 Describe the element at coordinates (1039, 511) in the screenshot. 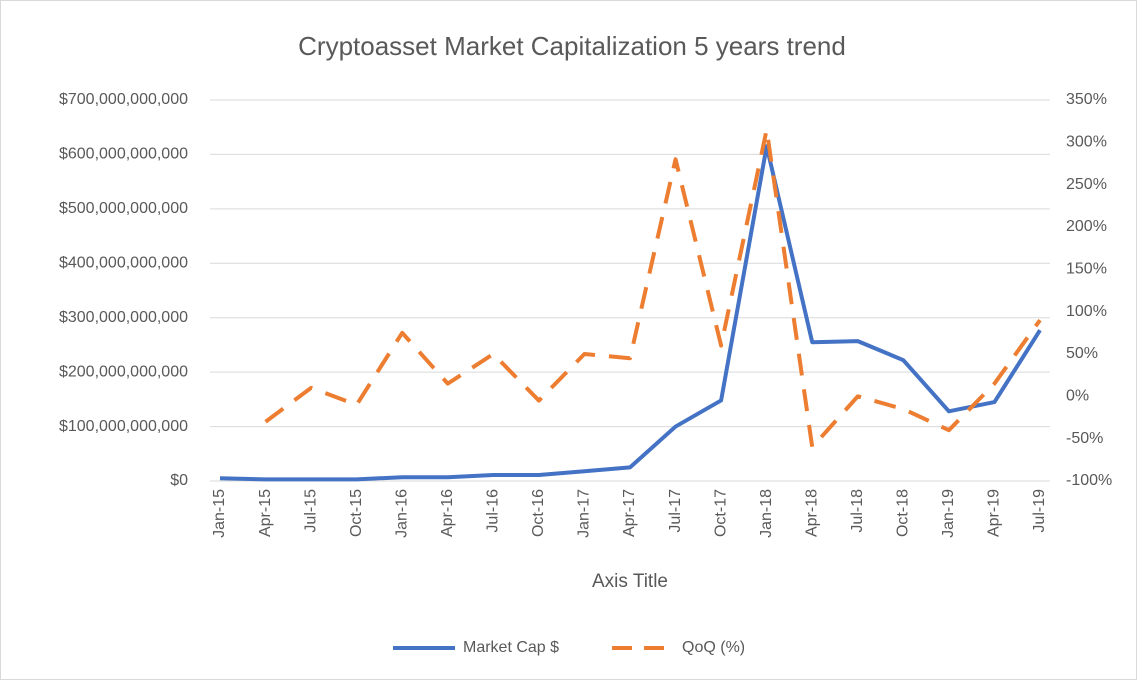

I see `x-tick-label: Jul-19` at that location.